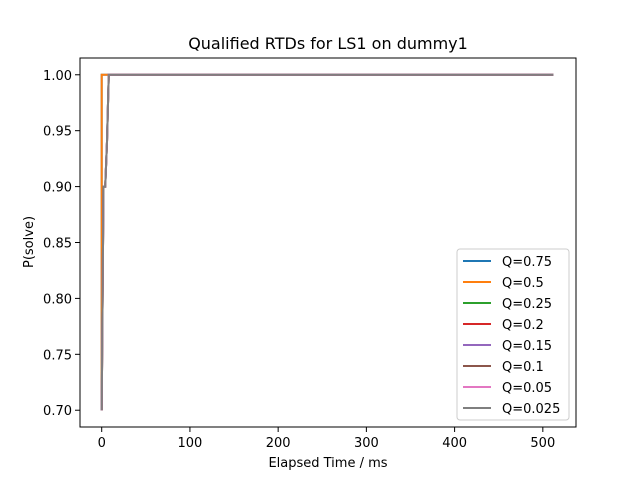 This screenshot has width=640, height=480. What do you see at coordinates (523, 325) in the screenshot?
I see `legend-label-3: Q=0.2` at bounding box center [523, 325].